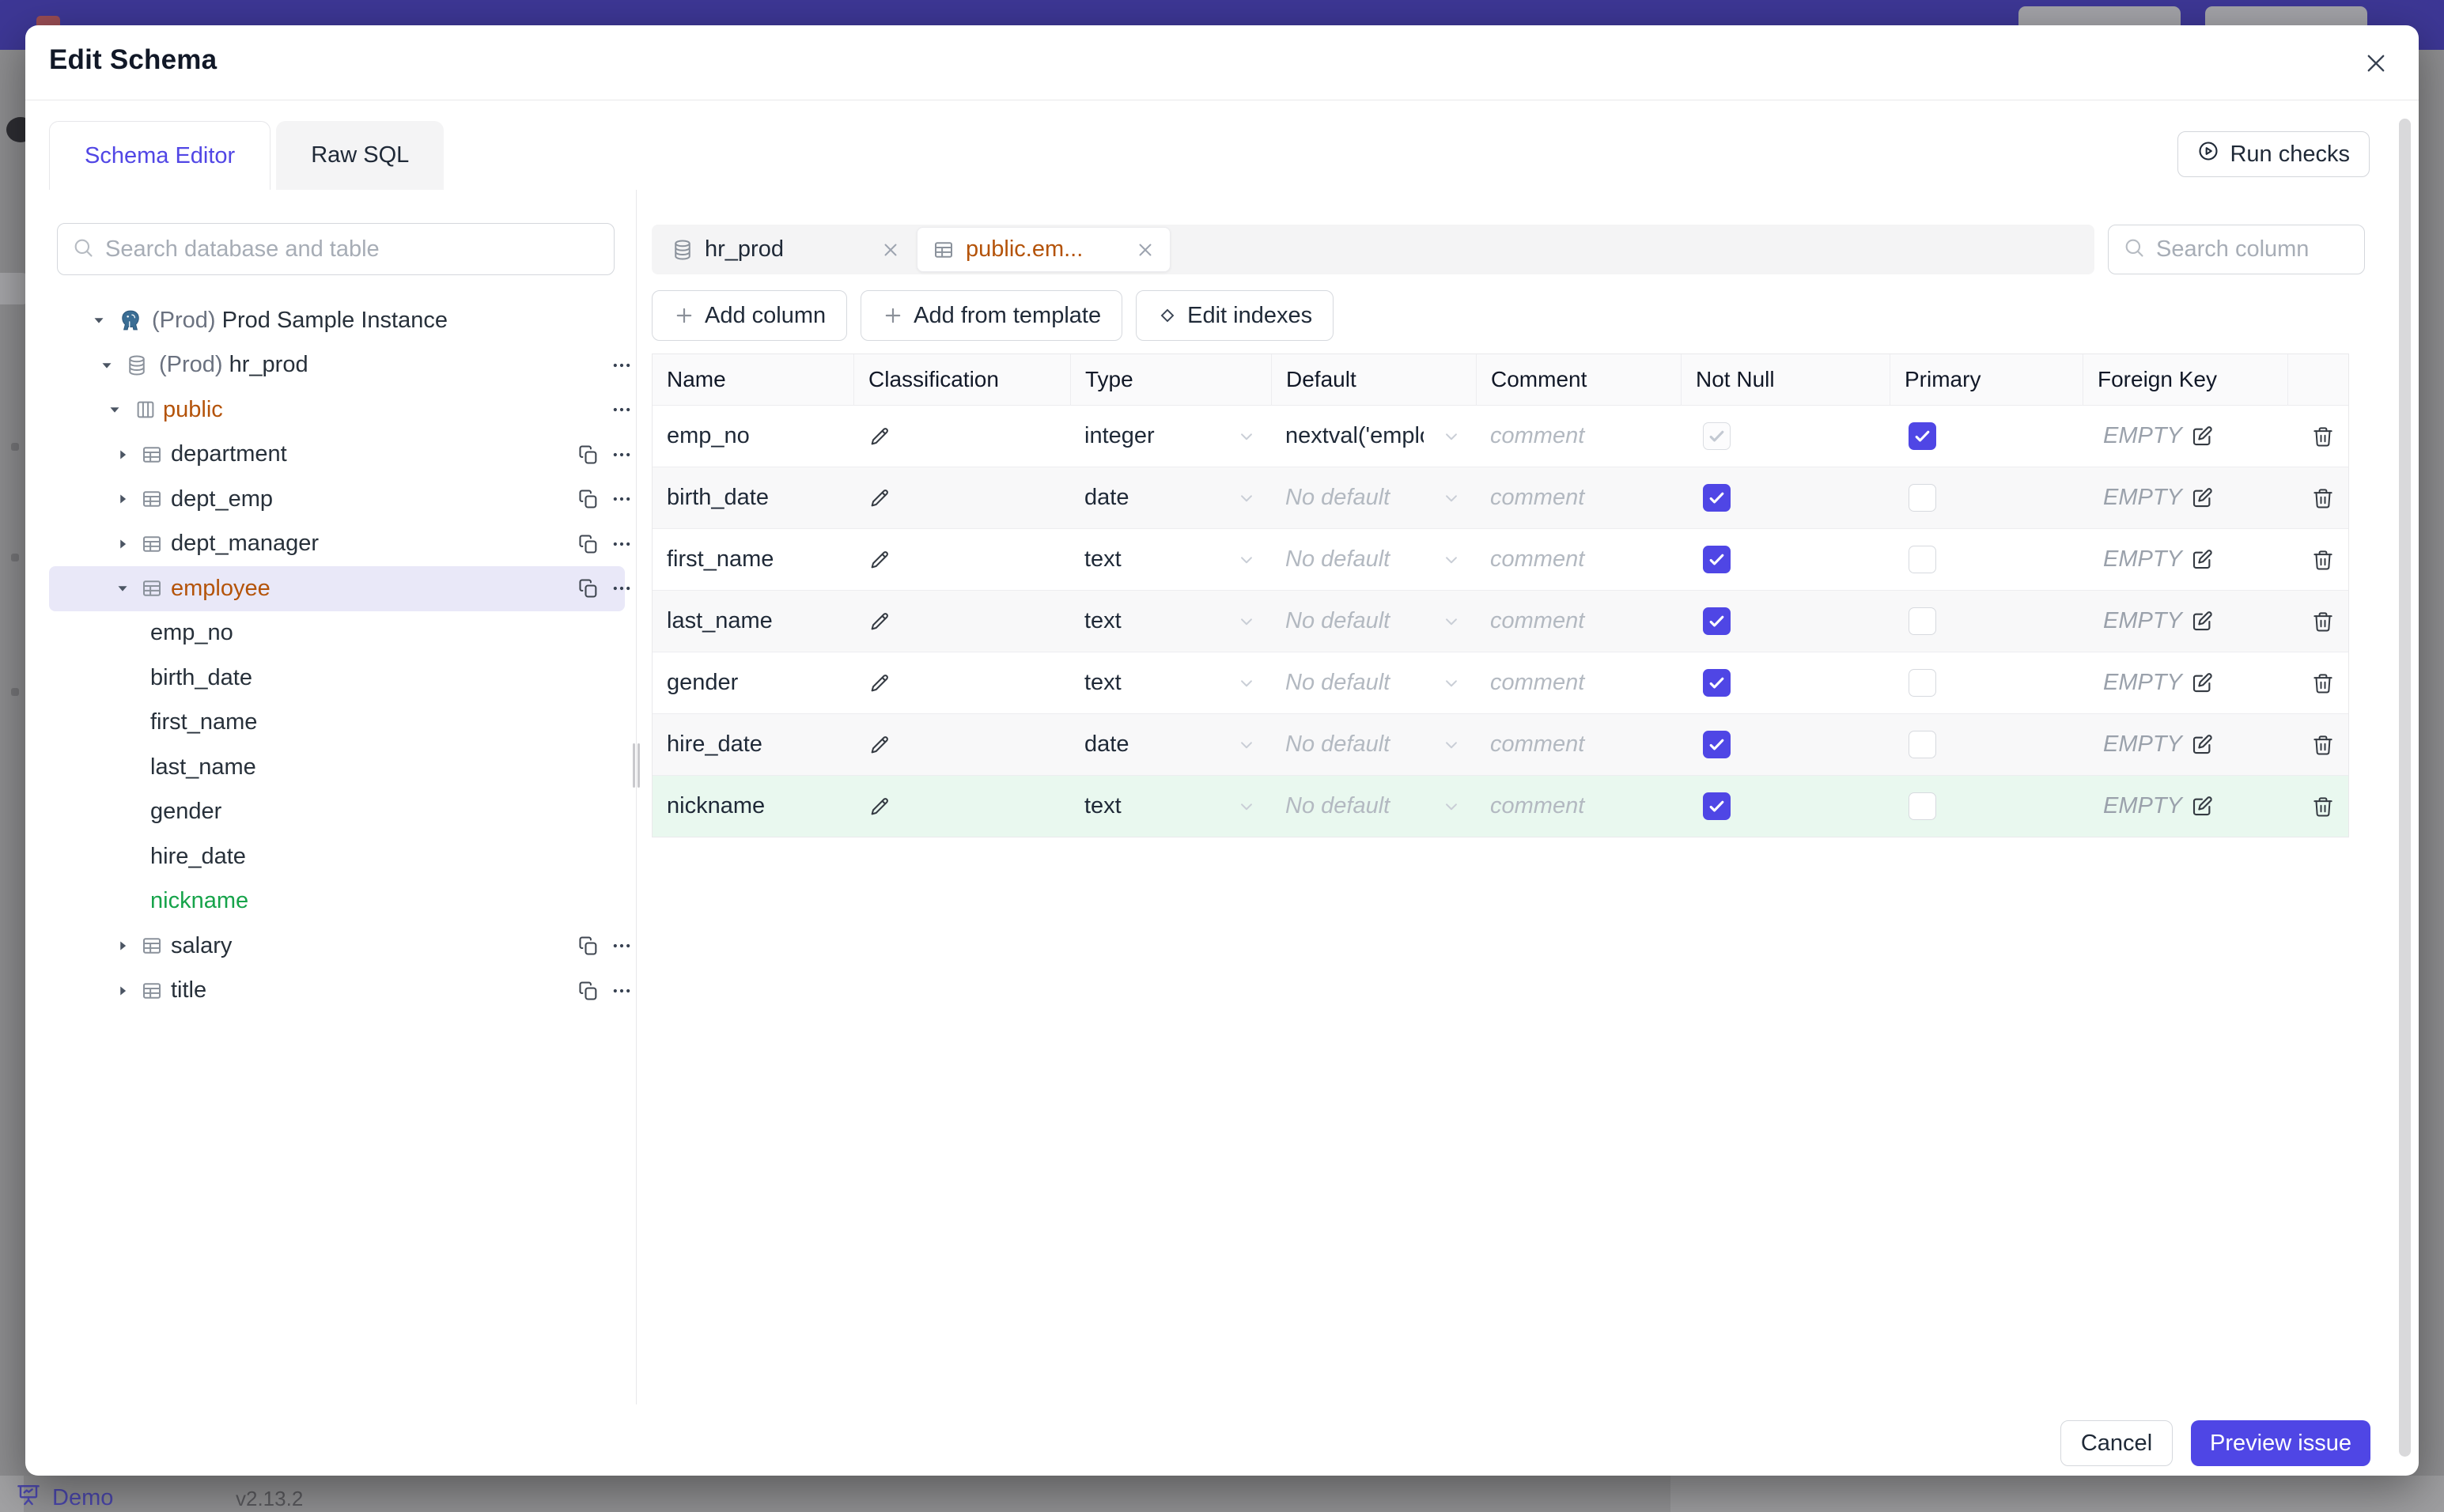 This screenshot has width=2444, height=1512. Describe the element at coordinates (337, 902) in the screenshot. I see `tree-item-nickname: nickname` at that location.